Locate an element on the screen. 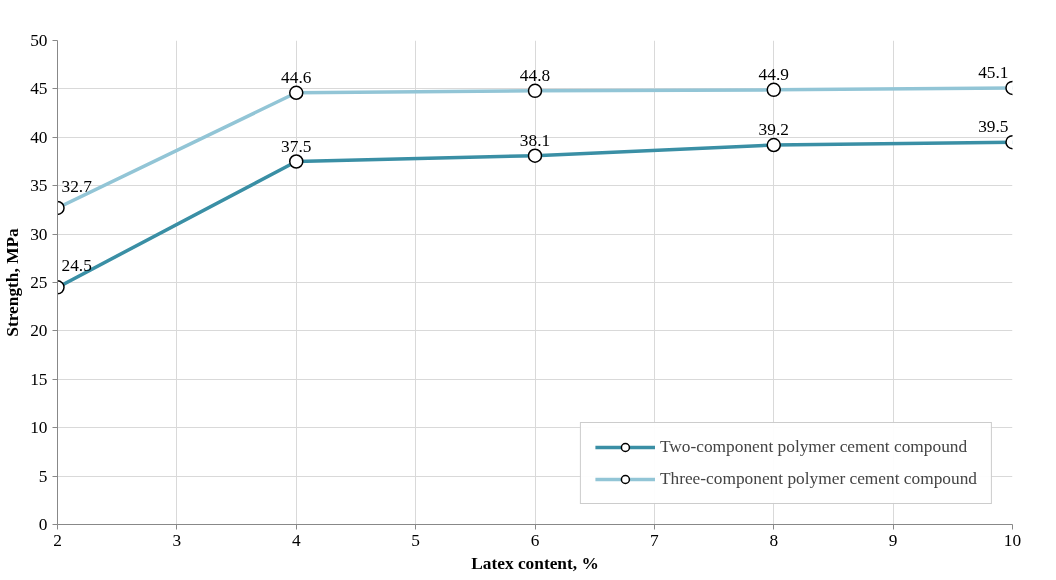 This screenshot has height=580, width=1056. y-tick-label: 5 is located at coordinates (43, 476).